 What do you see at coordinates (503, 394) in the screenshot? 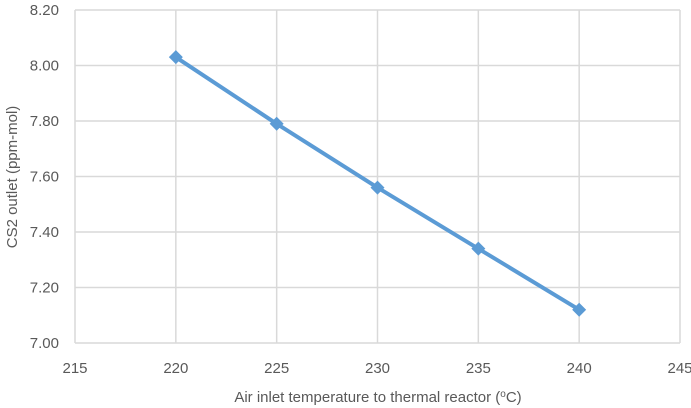
I see `x-axis-title-superscript: o` at bounding box center [503, 394].